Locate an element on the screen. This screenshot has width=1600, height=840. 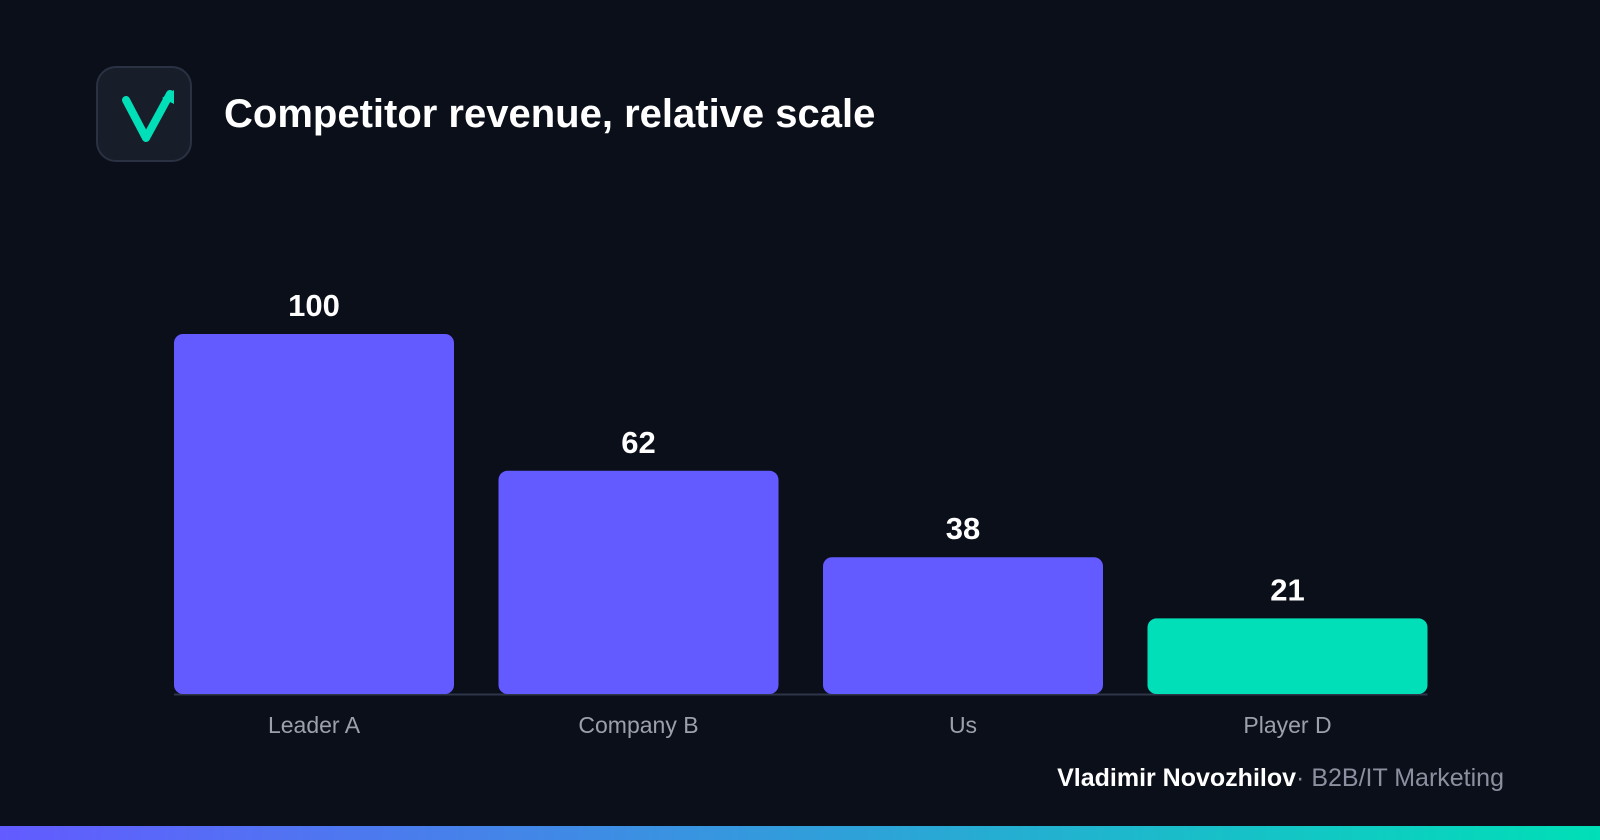
author-role: B2B/IT Marketing is located at coordinates (1407, 778).